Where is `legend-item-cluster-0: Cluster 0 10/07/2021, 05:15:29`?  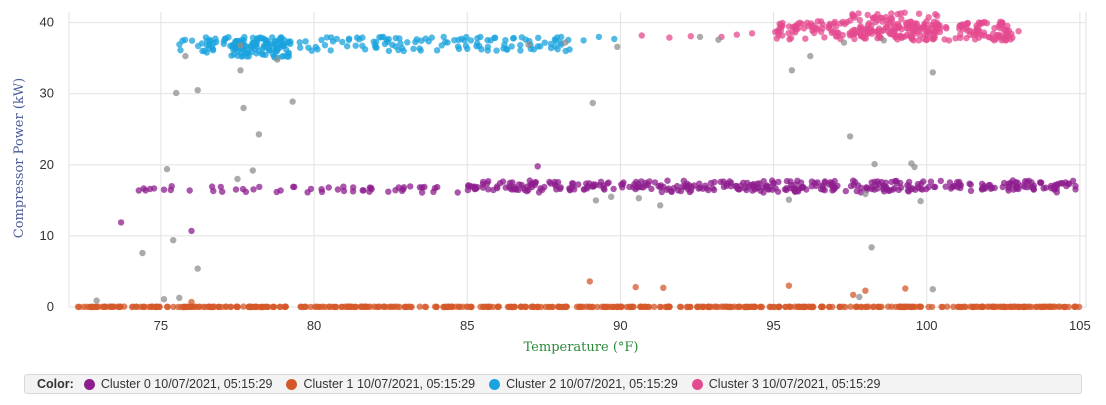
legend-item-cluster-0: Cluster 0 10/07/2021, 05:15:29 is located at coordinates (178, 384).